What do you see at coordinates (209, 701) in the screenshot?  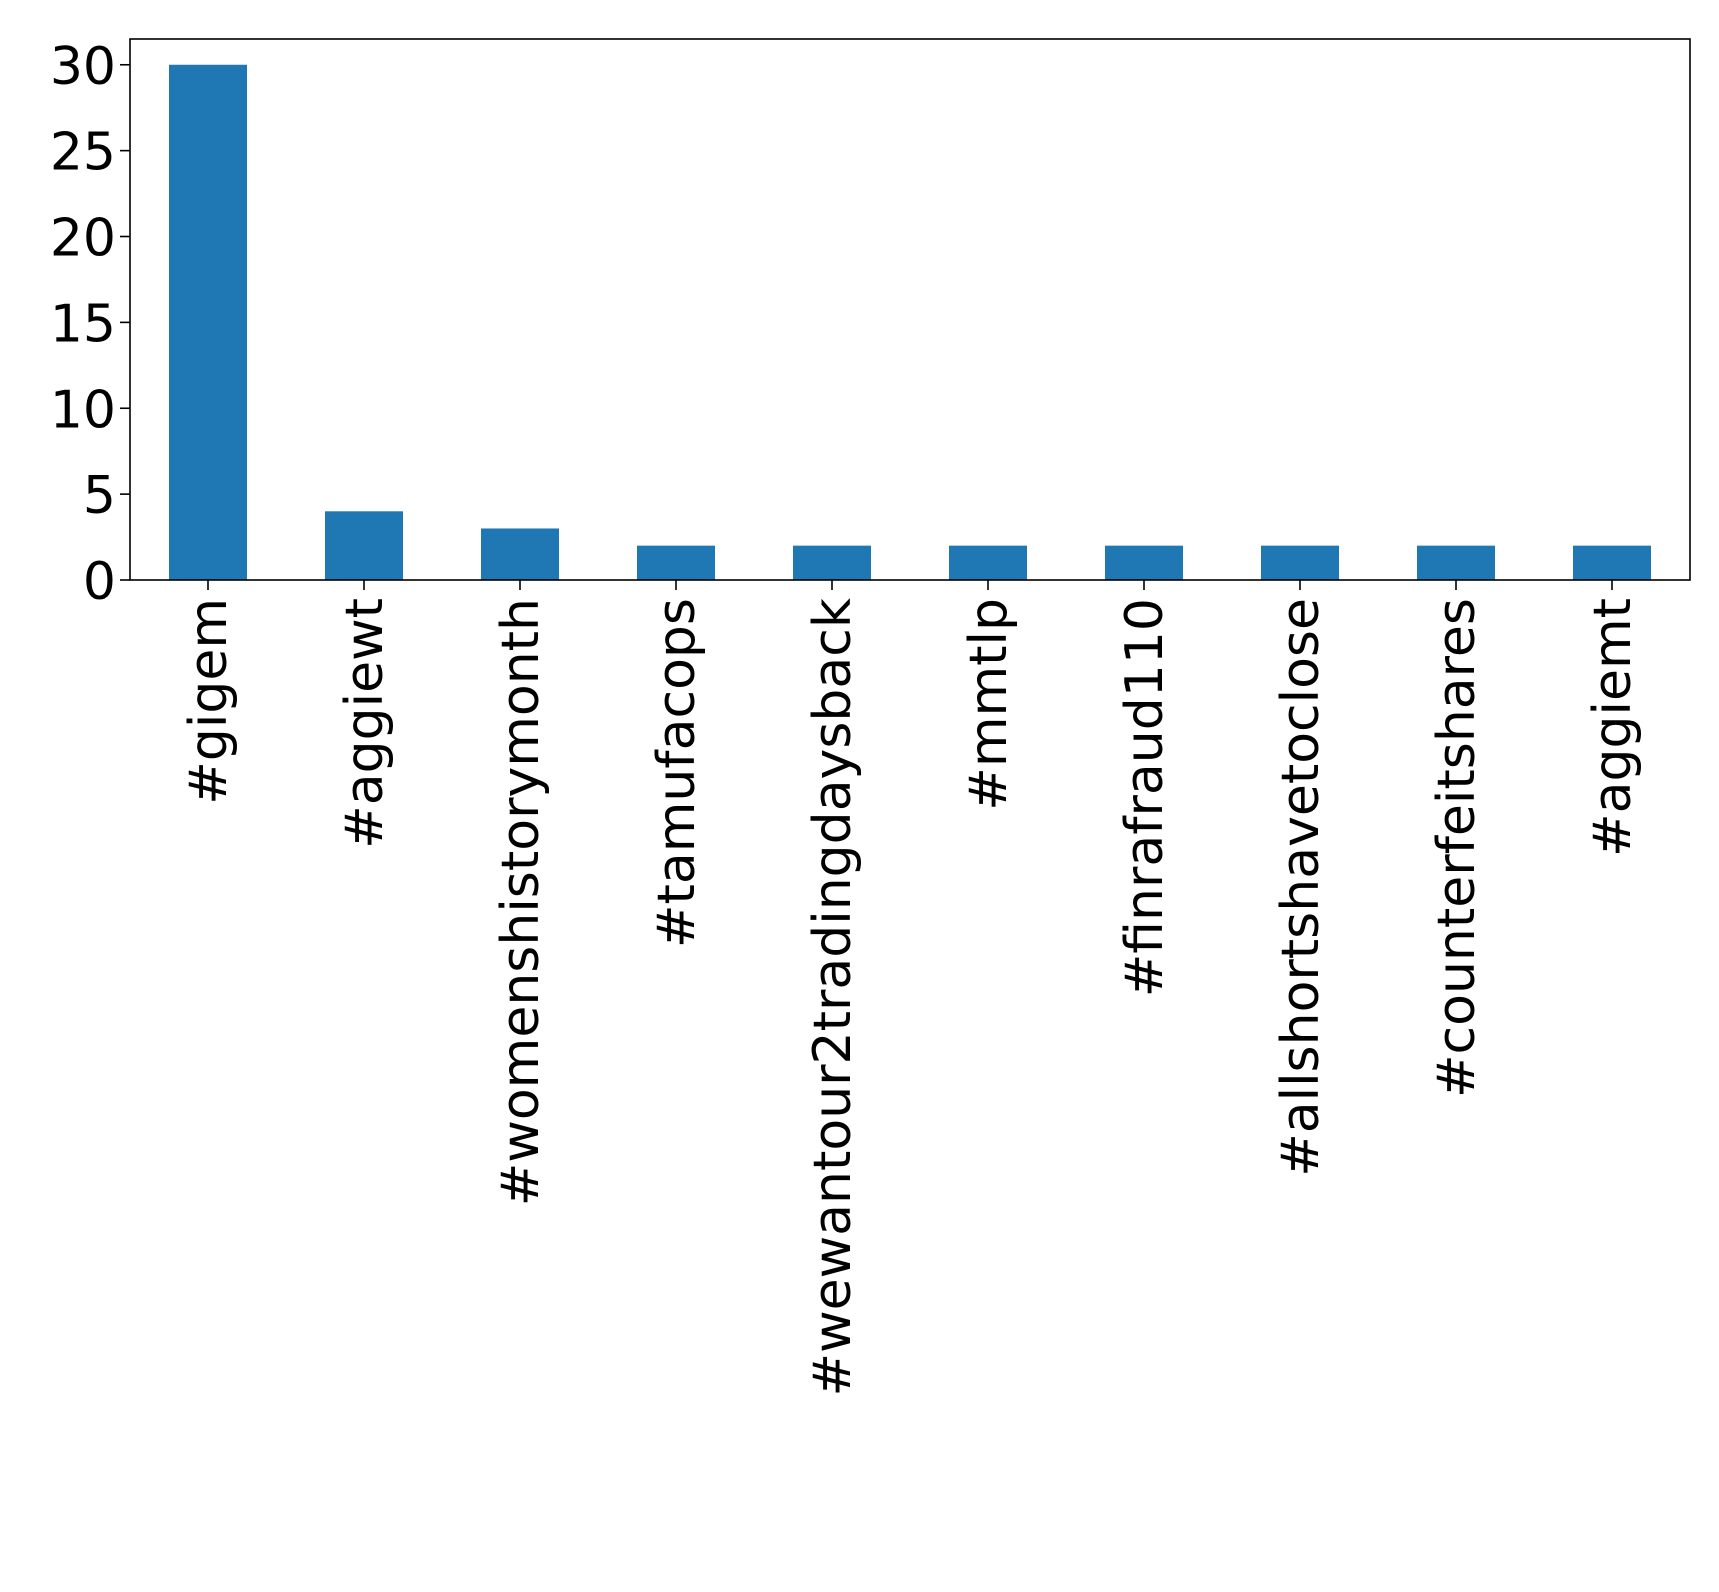 I see `x-tick-label: #gigem` at bounding box center [209, 701].